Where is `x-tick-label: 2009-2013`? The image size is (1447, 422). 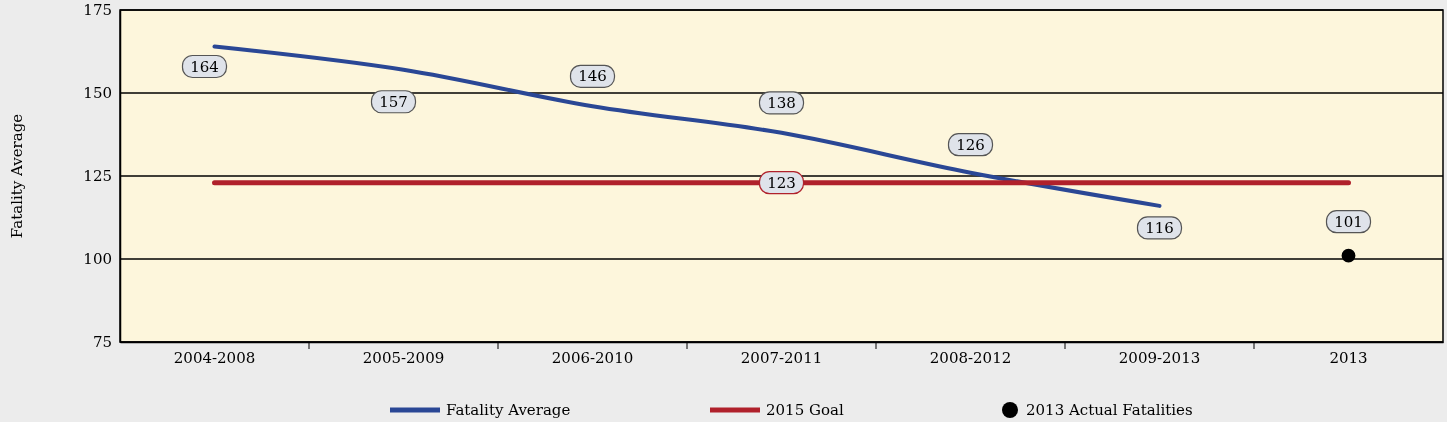
x-tick-label: 2009-2013 is located at coordinates (1159, 357).